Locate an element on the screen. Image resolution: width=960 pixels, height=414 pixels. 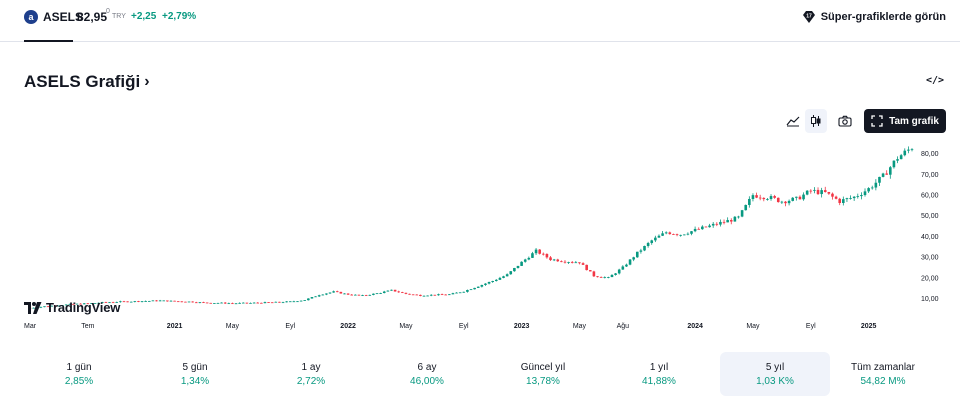
period-label: 5 yıl is located at coordinates (775, 367).